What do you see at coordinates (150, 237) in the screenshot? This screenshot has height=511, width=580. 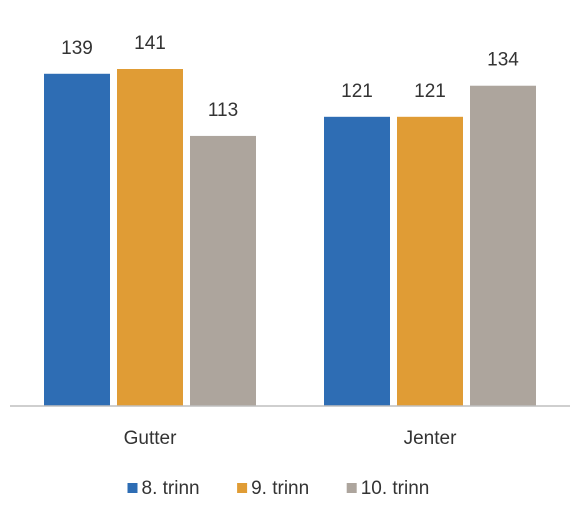 I see `bar-gutter-9-trinn` at bounding box center [150, 237].